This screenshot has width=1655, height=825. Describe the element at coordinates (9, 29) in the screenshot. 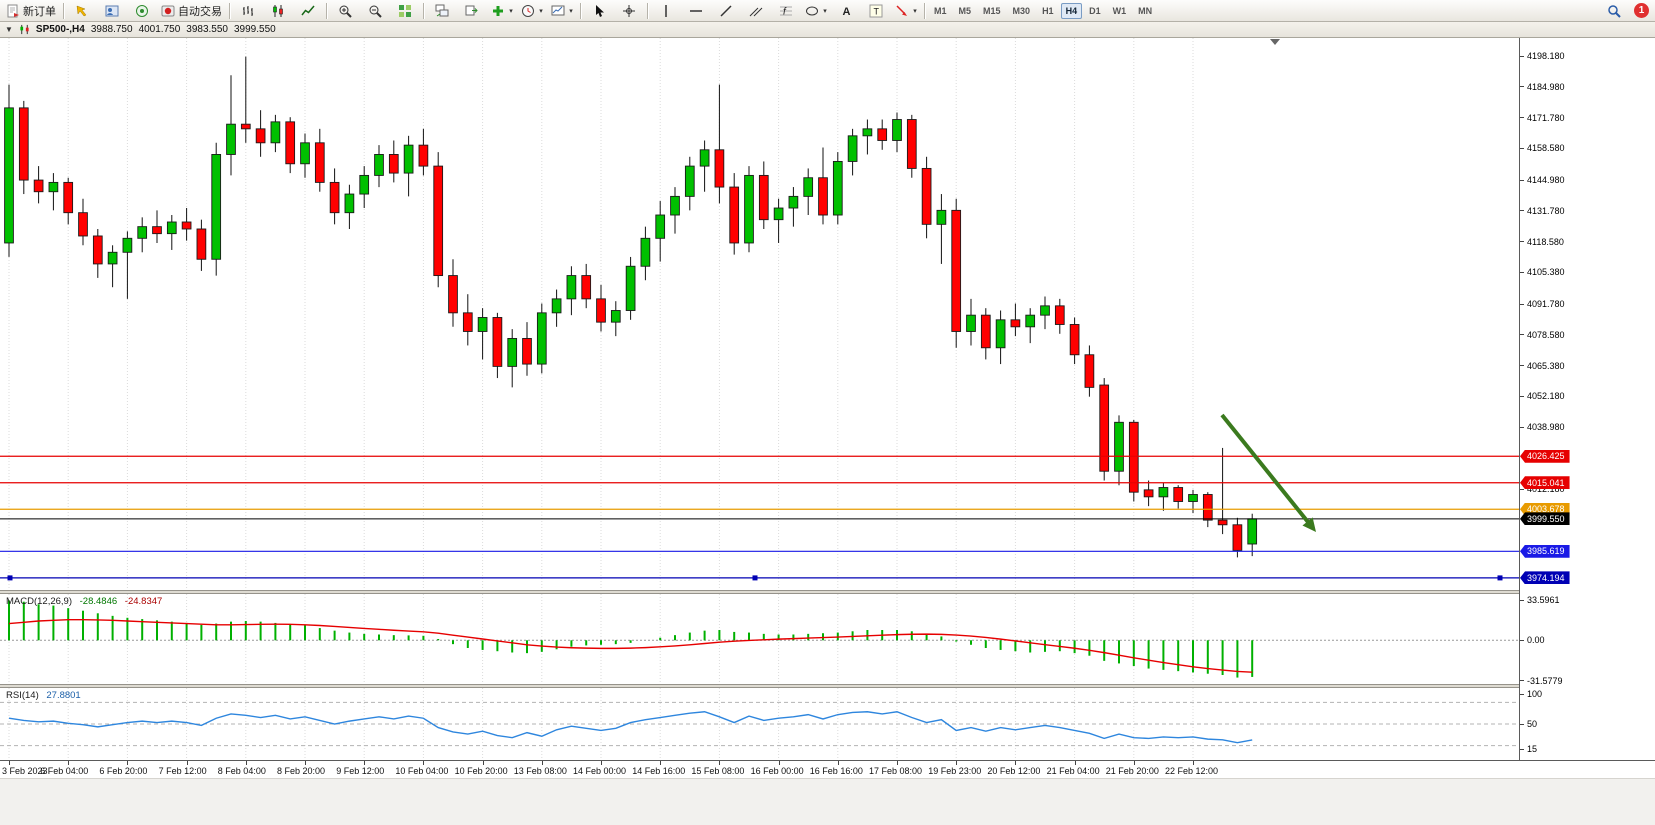

I see `window-menu-icon: ▼` at that location.